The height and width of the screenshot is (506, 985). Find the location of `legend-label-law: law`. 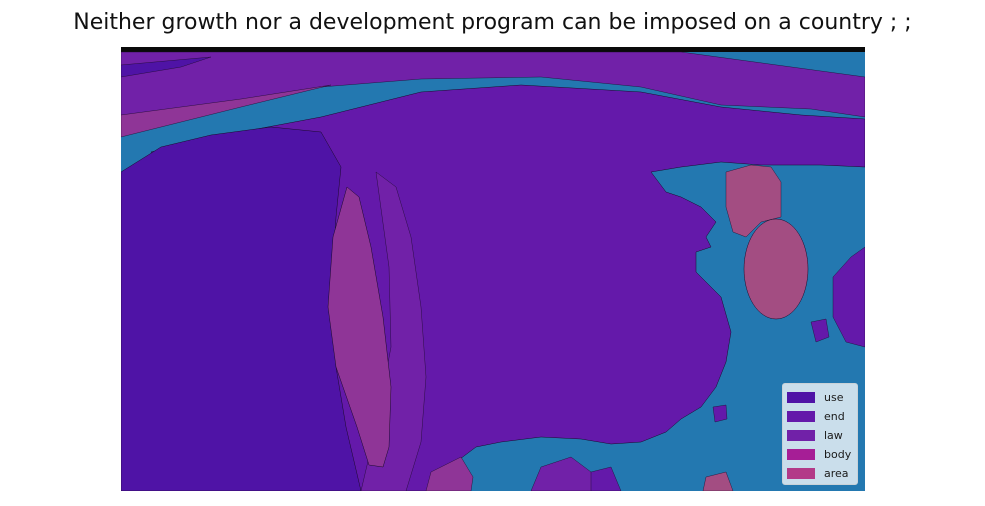

legend-label-law: law is located at coordinates (833, 435).